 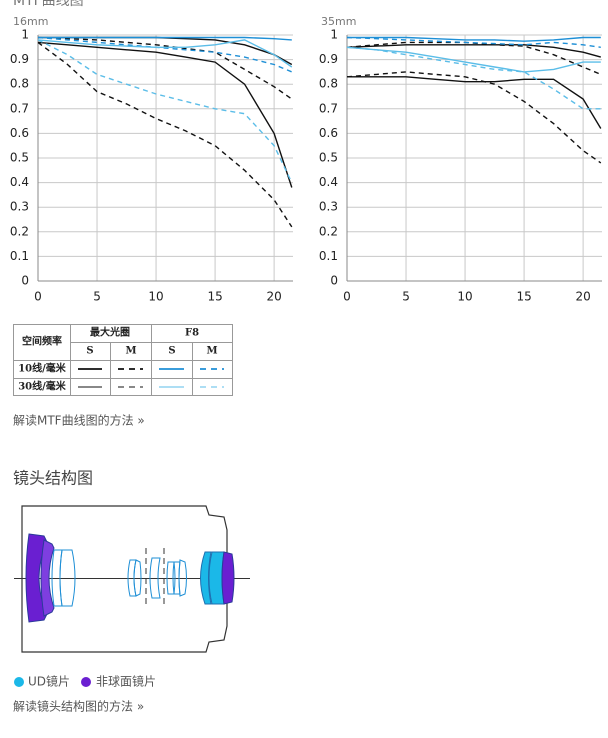 I want to click on legend-table, so click(x=123, y=360).